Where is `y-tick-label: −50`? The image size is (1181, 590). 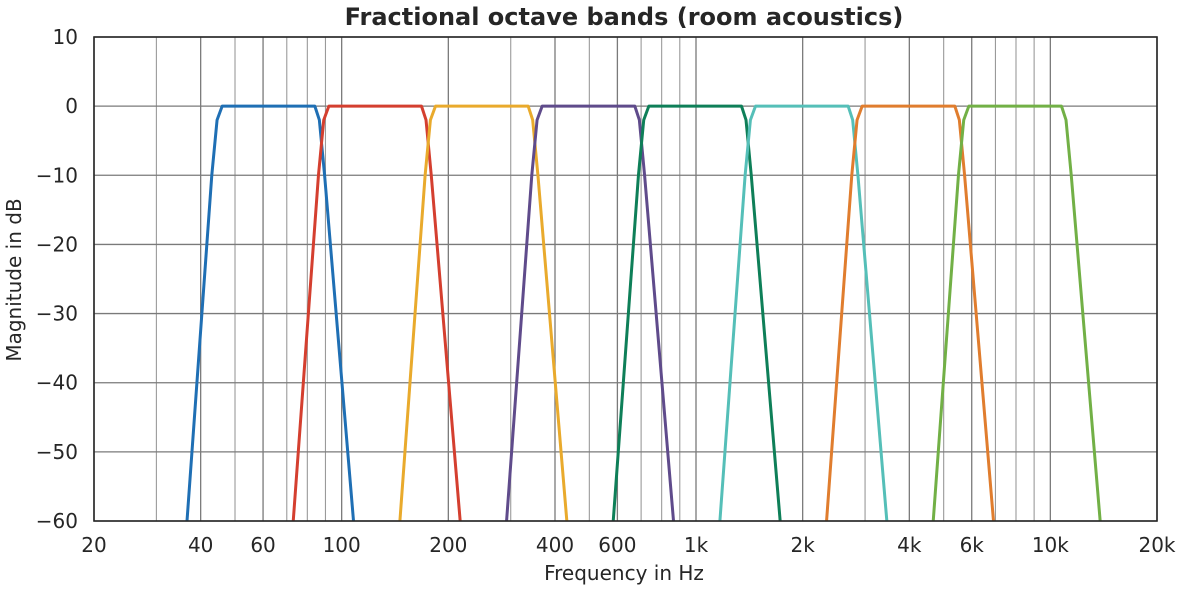
y-tick-label: −50 is located at coordinates (57, 452).